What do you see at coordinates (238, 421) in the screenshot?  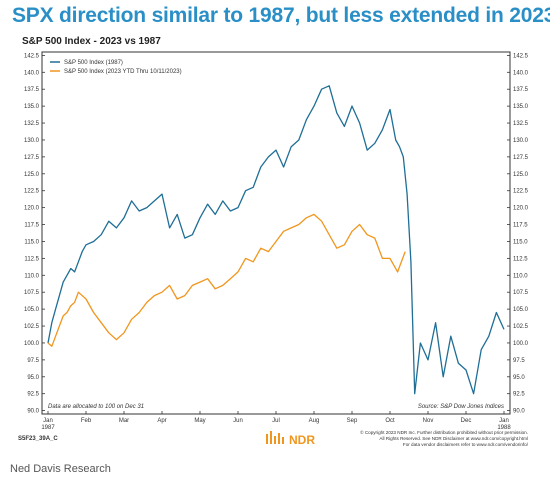 I see `x-tick-label: Jun` at bounding box center [238, 421].